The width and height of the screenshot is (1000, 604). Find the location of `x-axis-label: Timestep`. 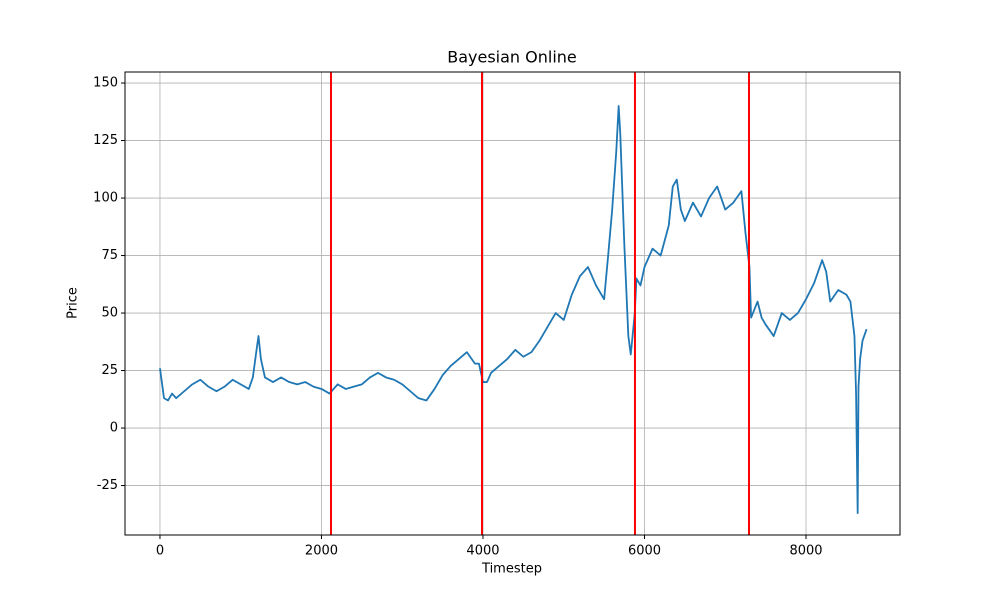

x-axis-label: Timestep is located at coordinates (511, 569).